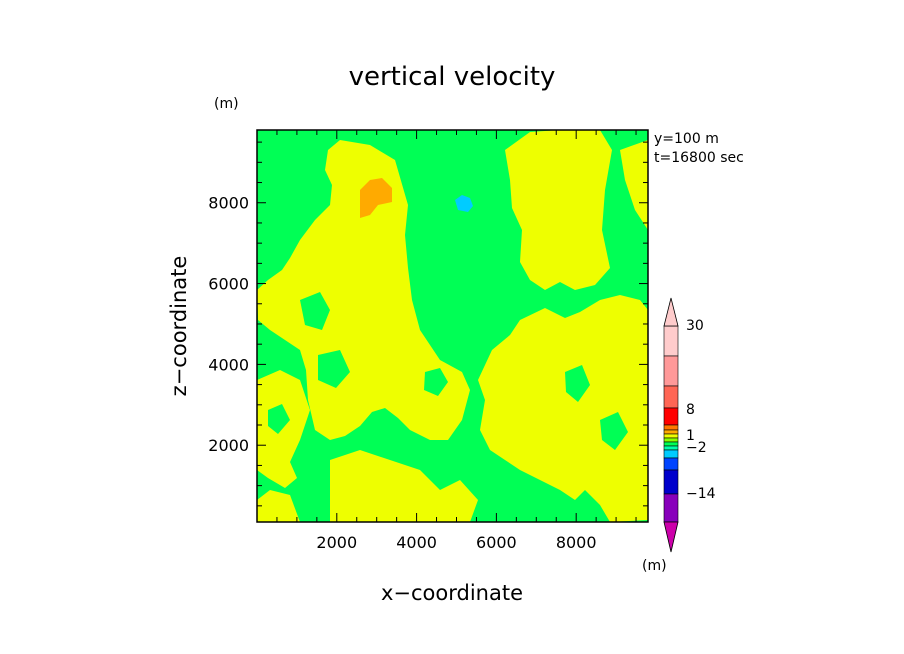 This screenshot has height=654, width=904. I want to click on colorbar-unit-label: (m), so click(654, 566).